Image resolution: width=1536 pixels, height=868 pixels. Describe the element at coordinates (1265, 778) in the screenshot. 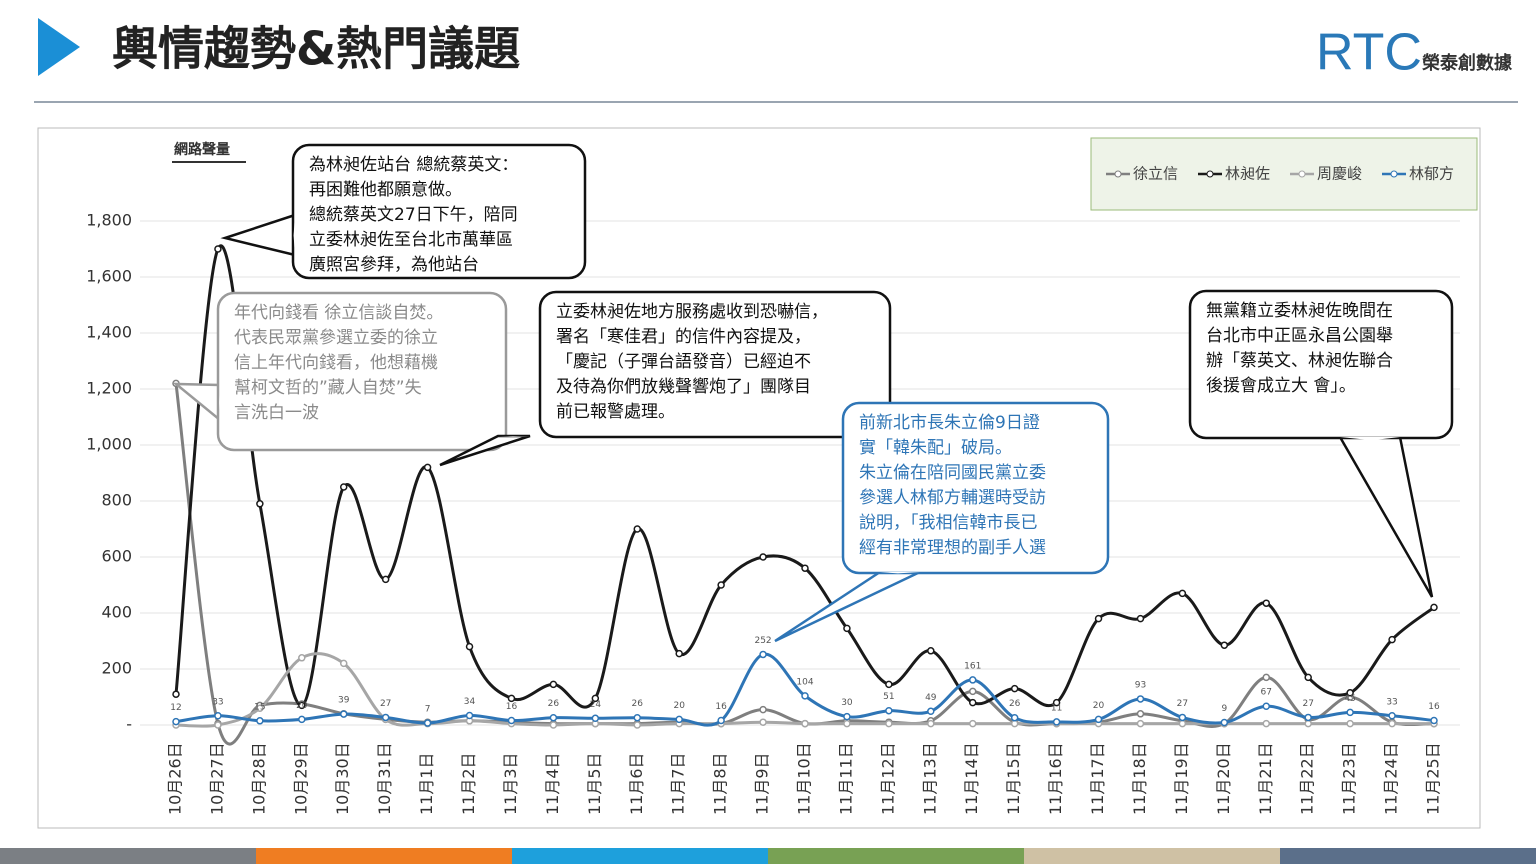

I see `x-tick-label: 11月21日` at that location.